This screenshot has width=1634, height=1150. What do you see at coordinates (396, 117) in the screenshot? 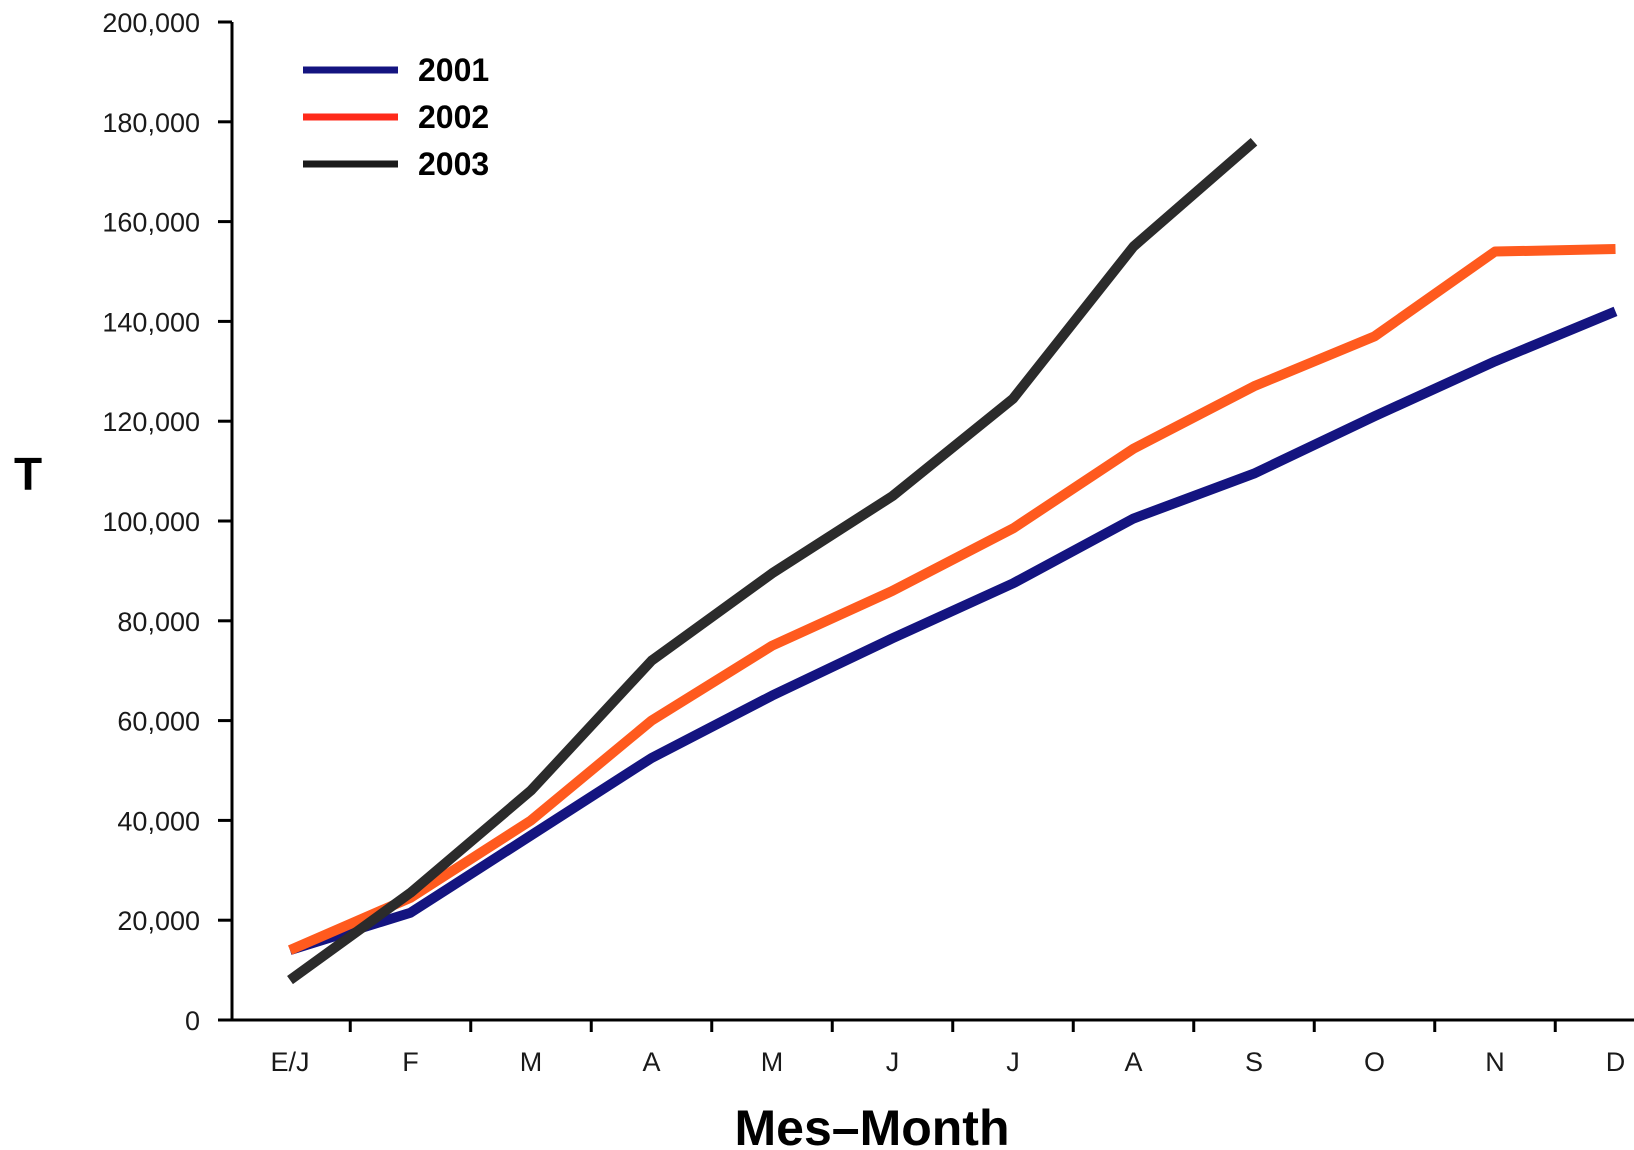
I see `legend: 2001 2002 2003` at bounding box center [396, 117].